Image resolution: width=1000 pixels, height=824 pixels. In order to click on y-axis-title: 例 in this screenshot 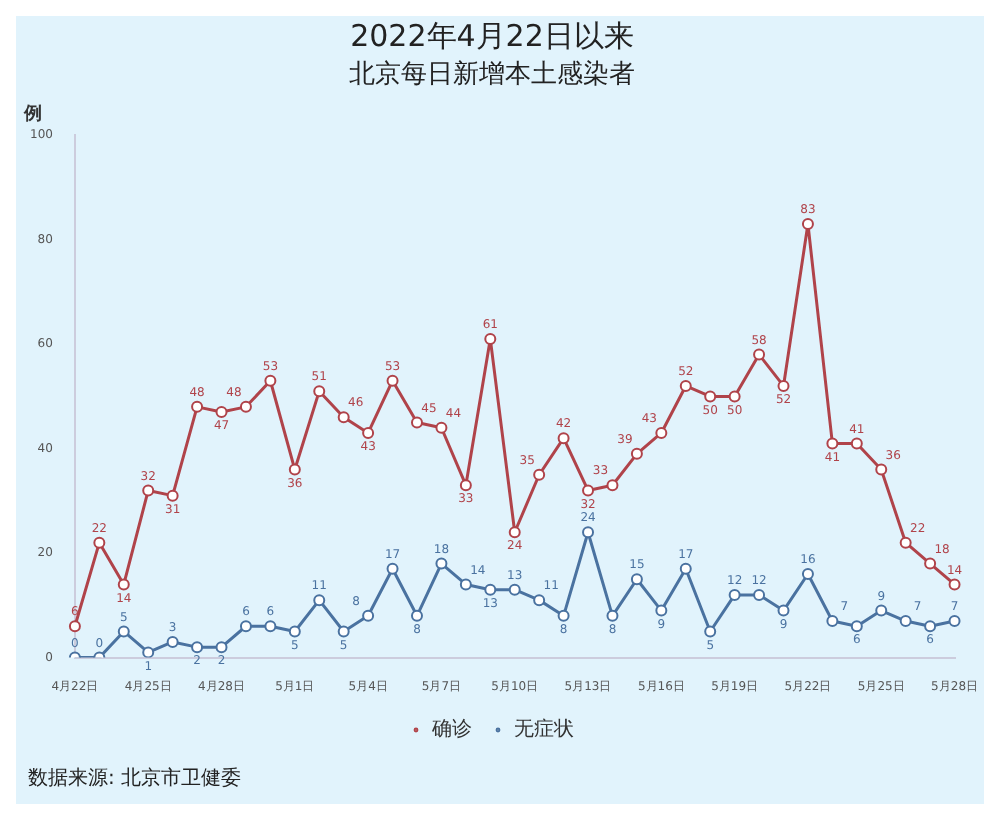, I will do `click(32, 113)`.